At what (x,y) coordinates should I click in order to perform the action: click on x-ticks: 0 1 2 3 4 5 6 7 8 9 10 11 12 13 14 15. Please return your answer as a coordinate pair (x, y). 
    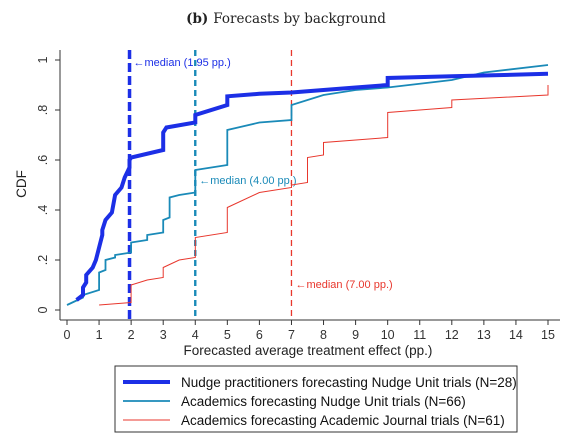
    Looking at the image, I should click on (309, 331).